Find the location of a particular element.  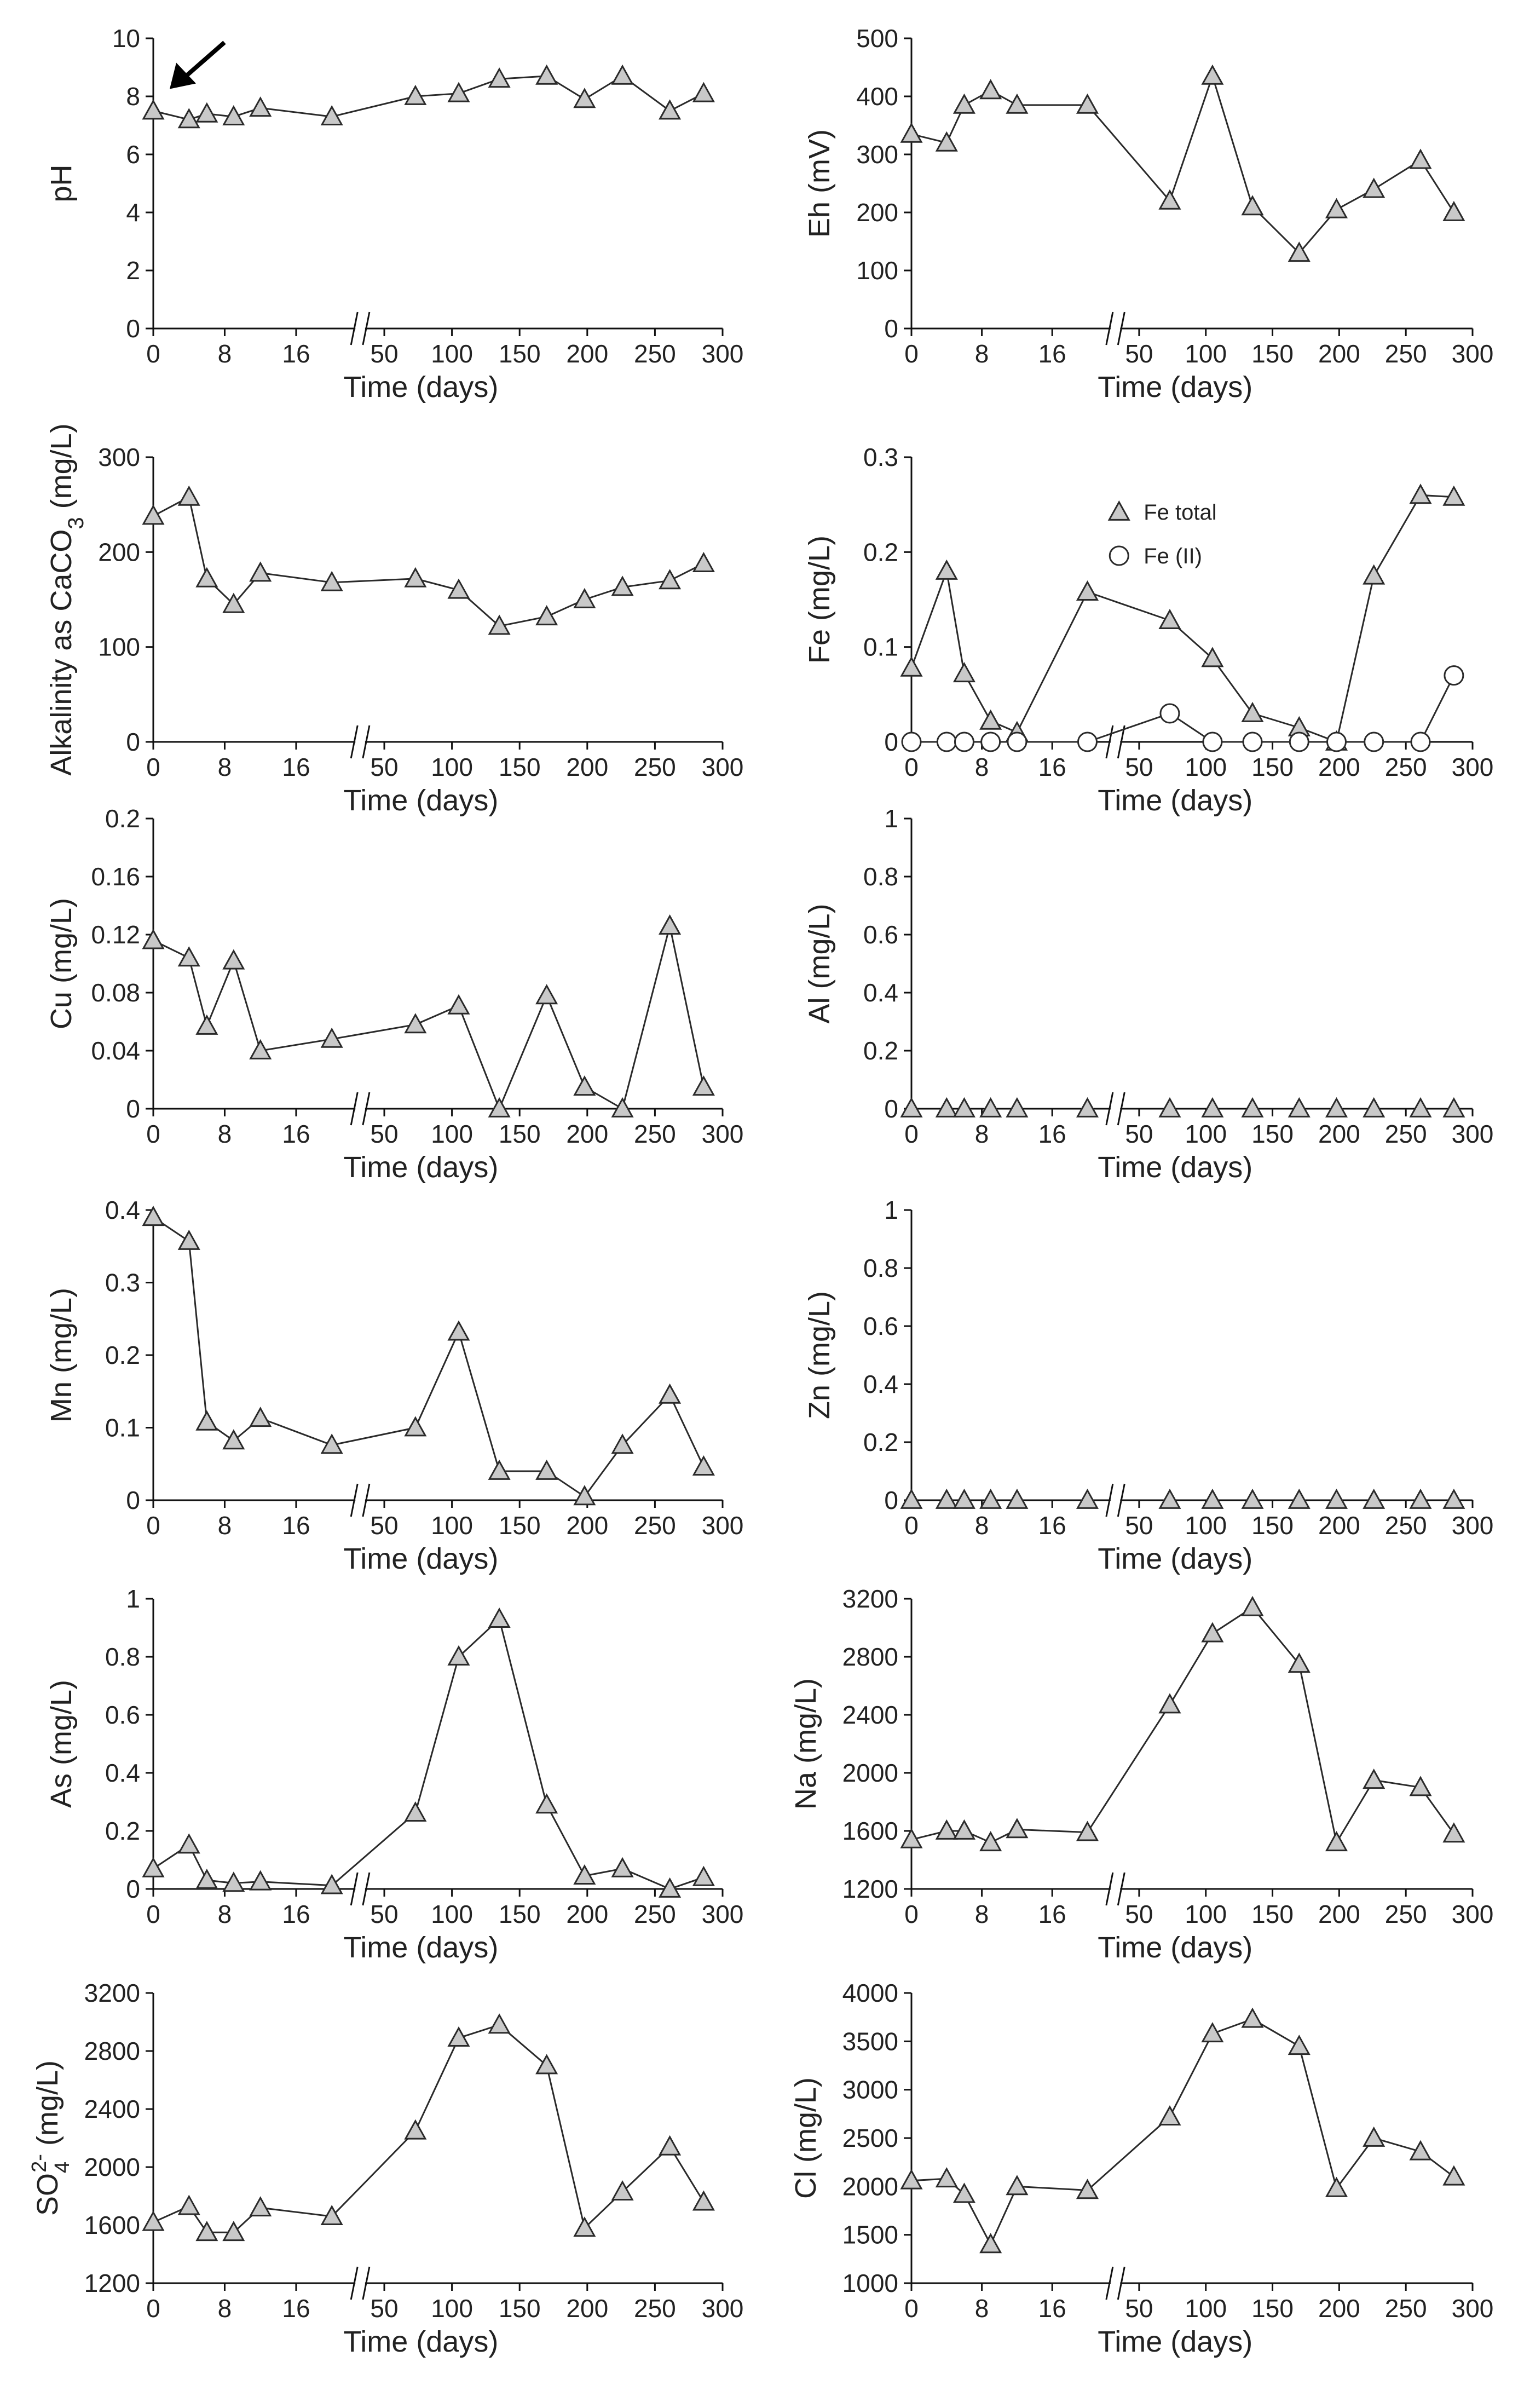

y-tick-label: 0.4 is located at coordinates (881, 992).